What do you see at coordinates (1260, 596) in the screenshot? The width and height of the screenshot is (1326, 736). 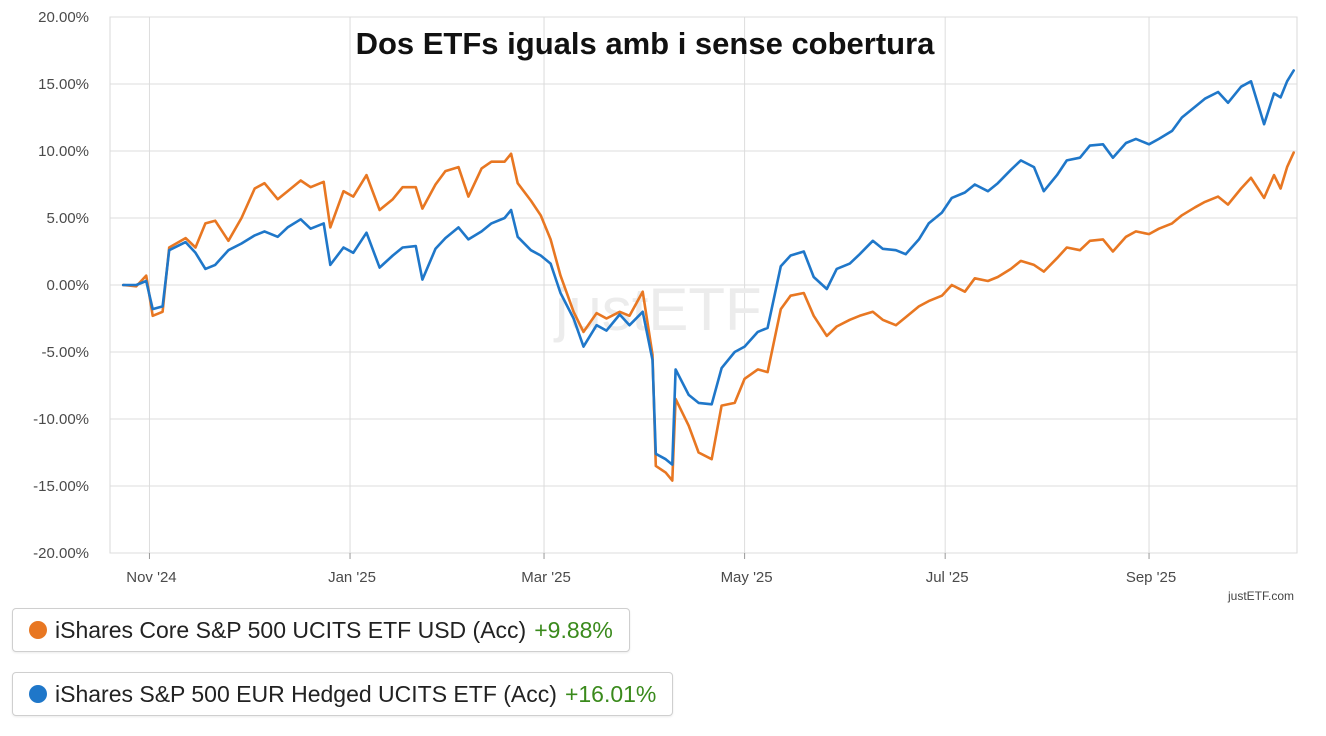 I see `source-credit: justETF.com` at bounding box center [1260, 596].